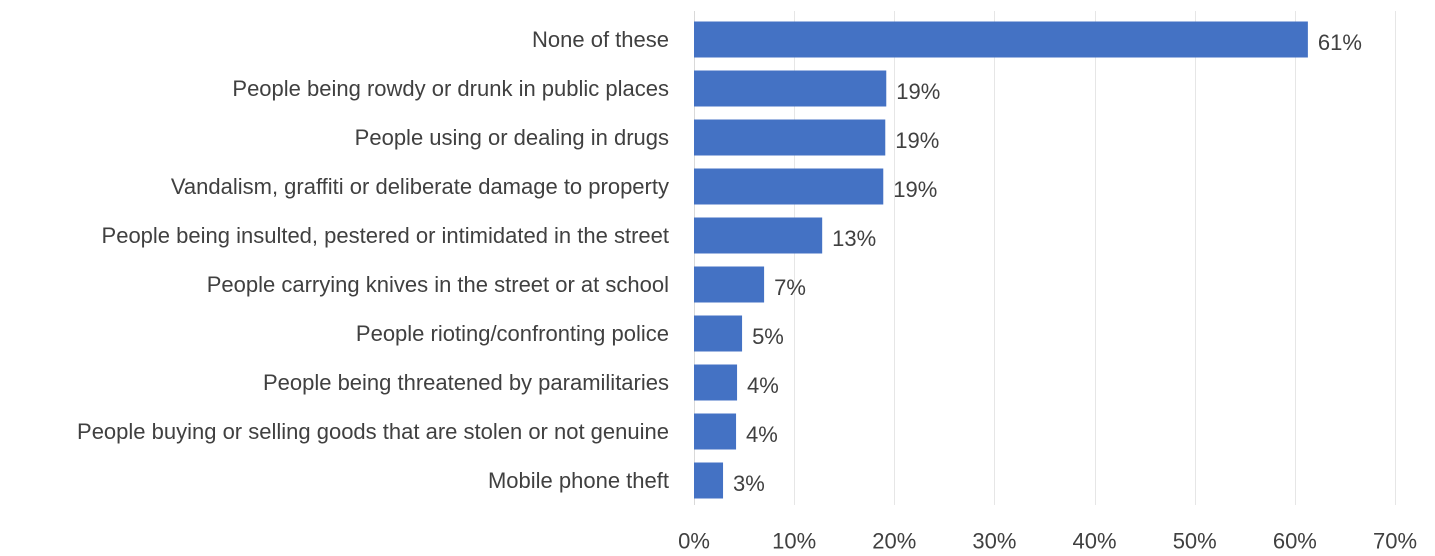 The width and height of the screenshot is (1435, 556). Describe the element at coordinates (1195, 541) in the screenshot. I see `x-tick-label: 50%` at that location.